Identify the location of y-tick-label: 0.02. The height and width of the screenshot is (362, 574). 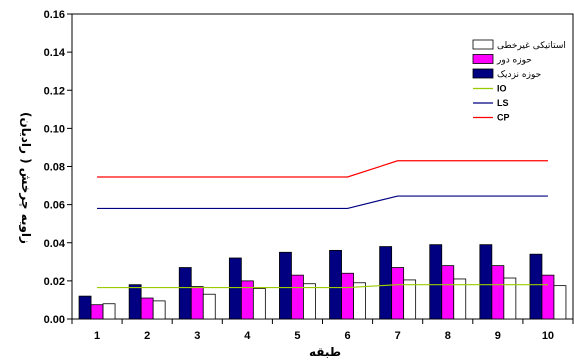
(54, 282).